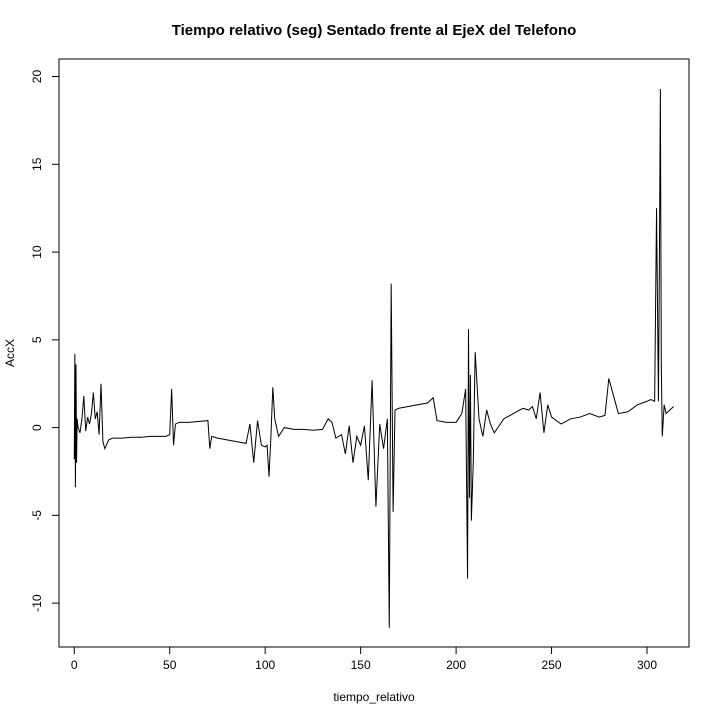 This screenshot has width=720, height=725. I want to click on y-tick-label: 20, so click(37, 77).